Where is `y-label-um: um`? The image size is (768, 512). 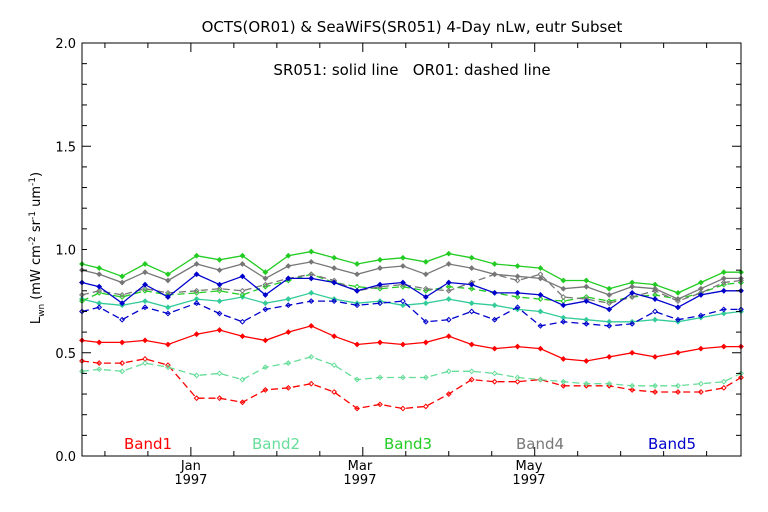
y-label-um: um is located at coordinates (36, 198).